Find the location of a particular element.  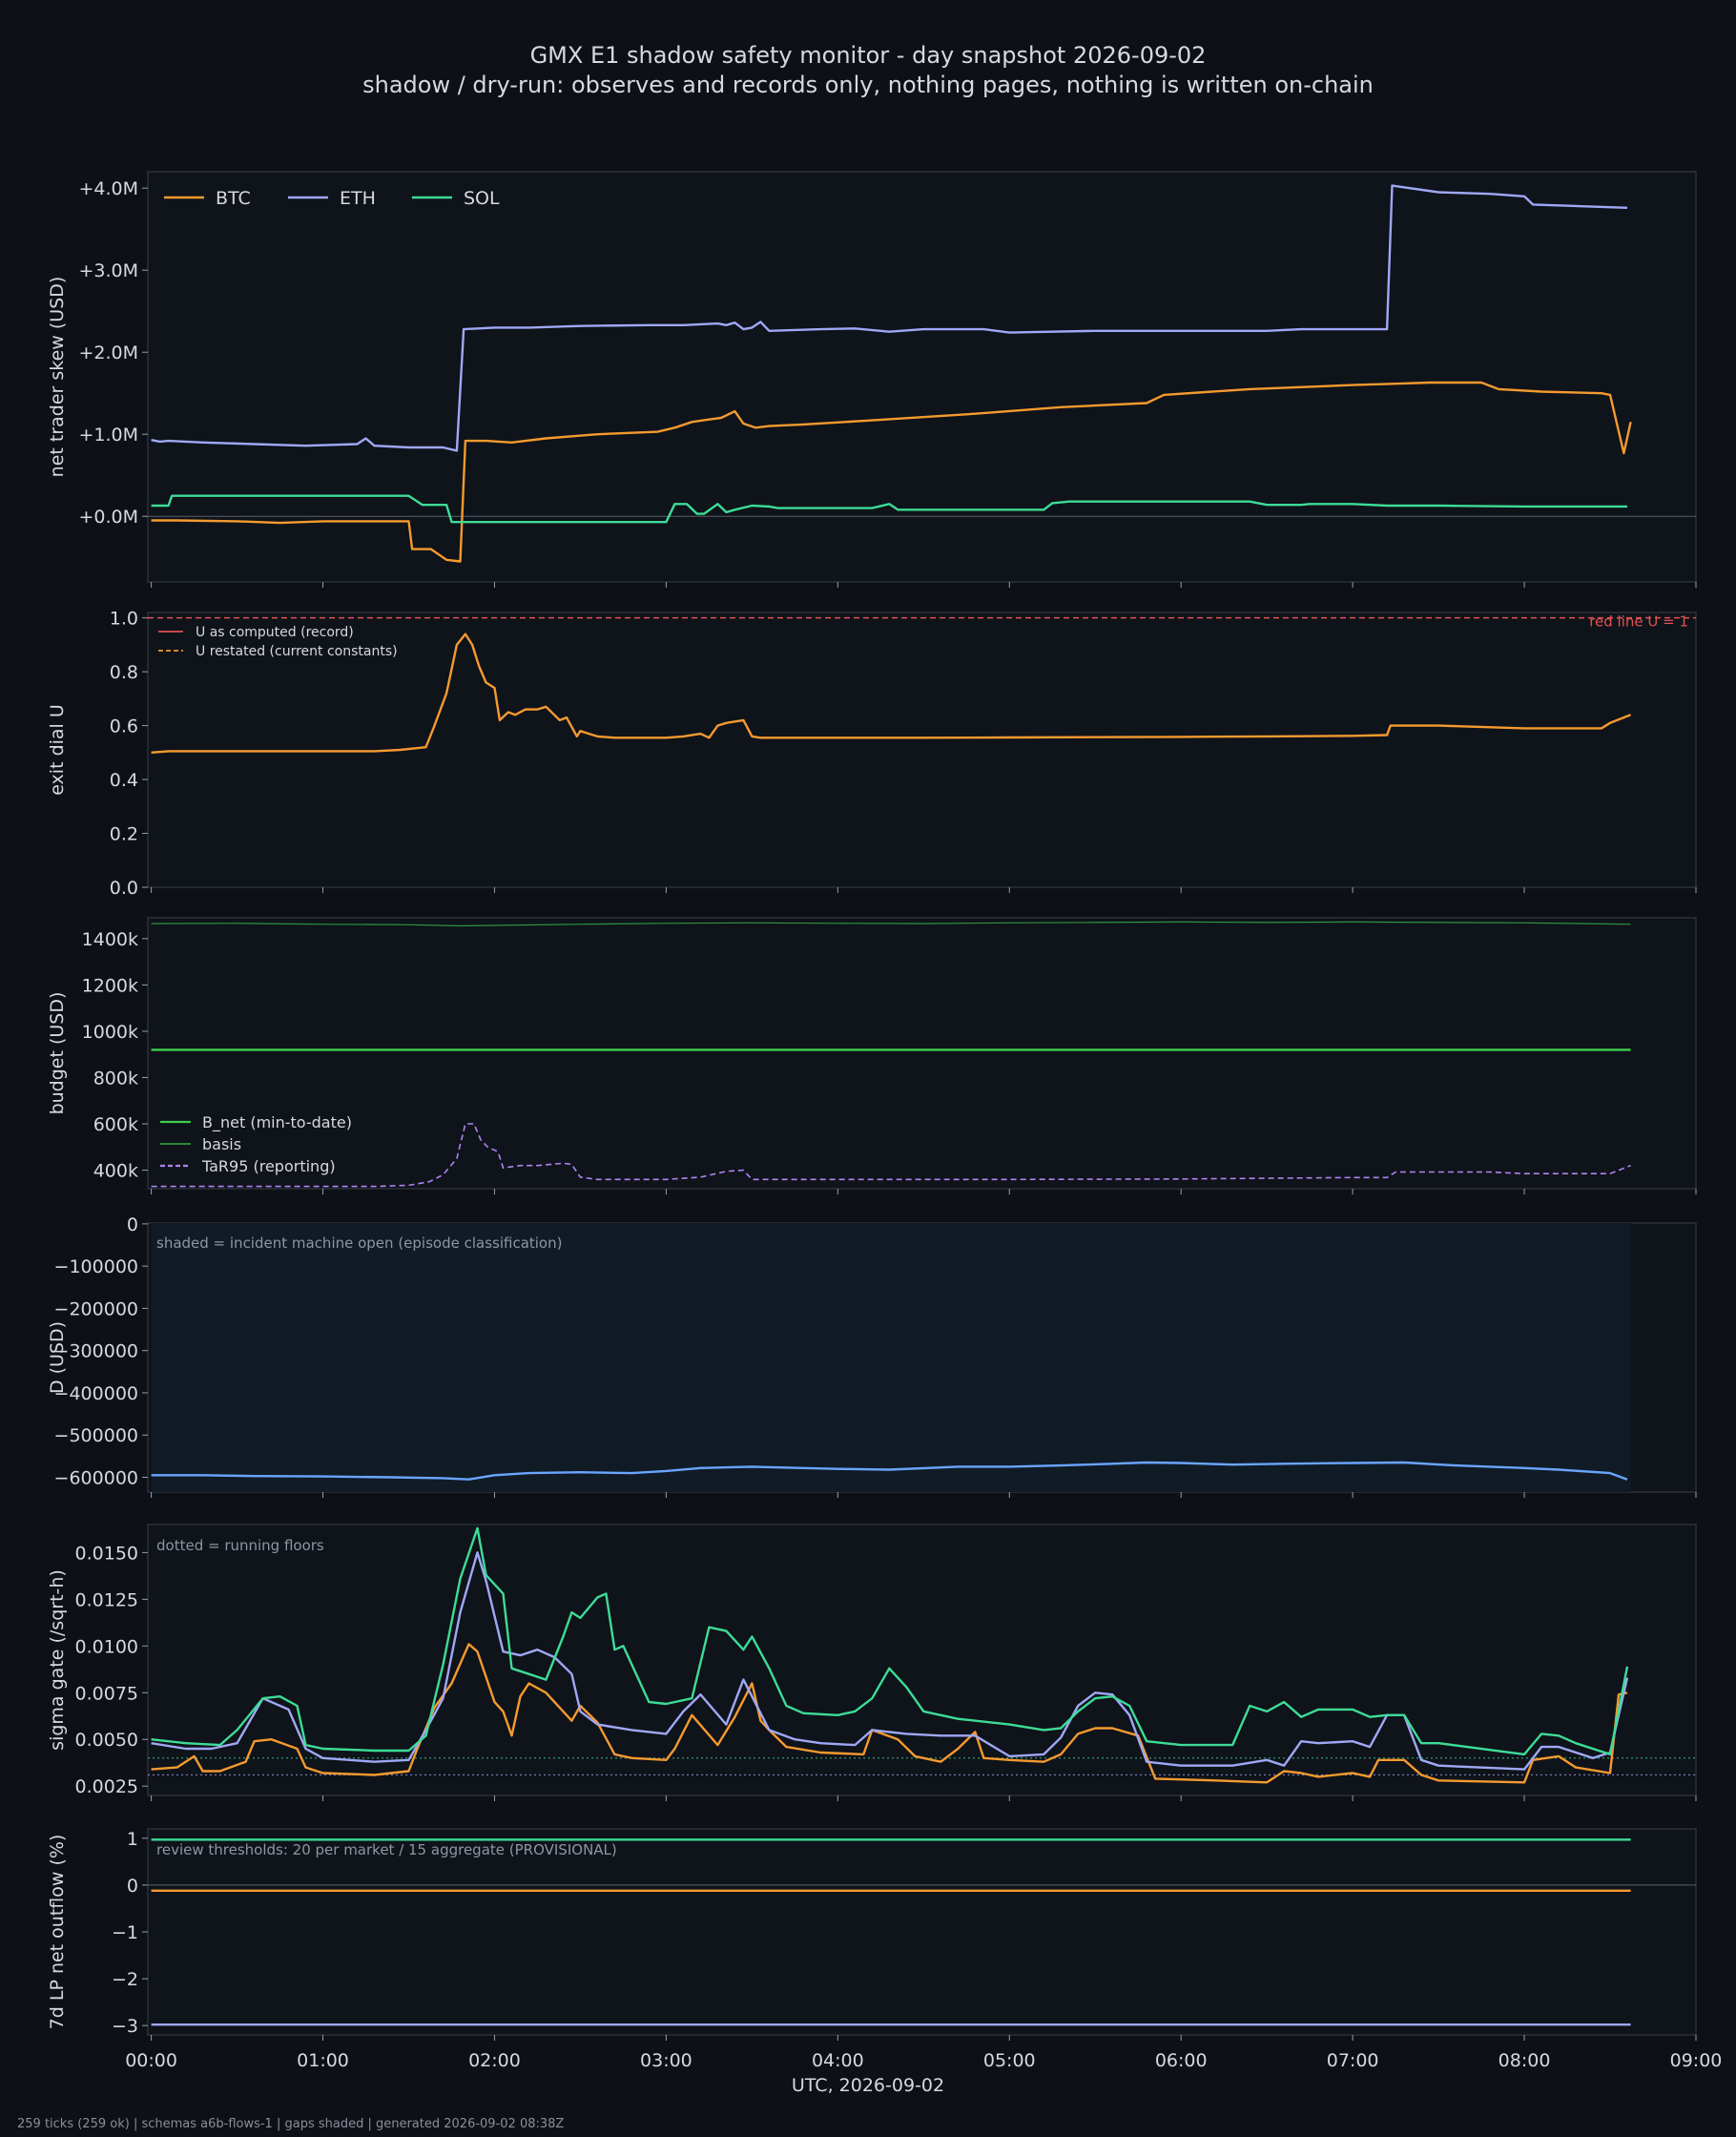

y-axis-label: sigma gate (/sqrt-h) is located at coordinates (57, 1660).